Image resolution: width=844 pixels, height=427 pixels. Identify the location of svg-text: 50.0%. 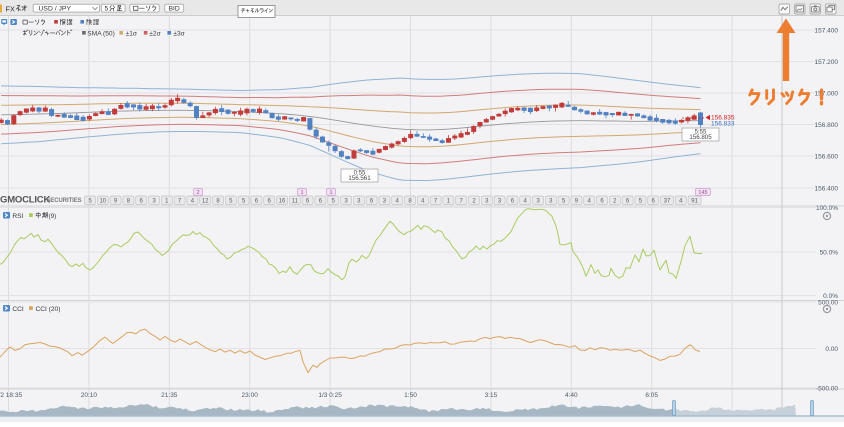
(829, 252).